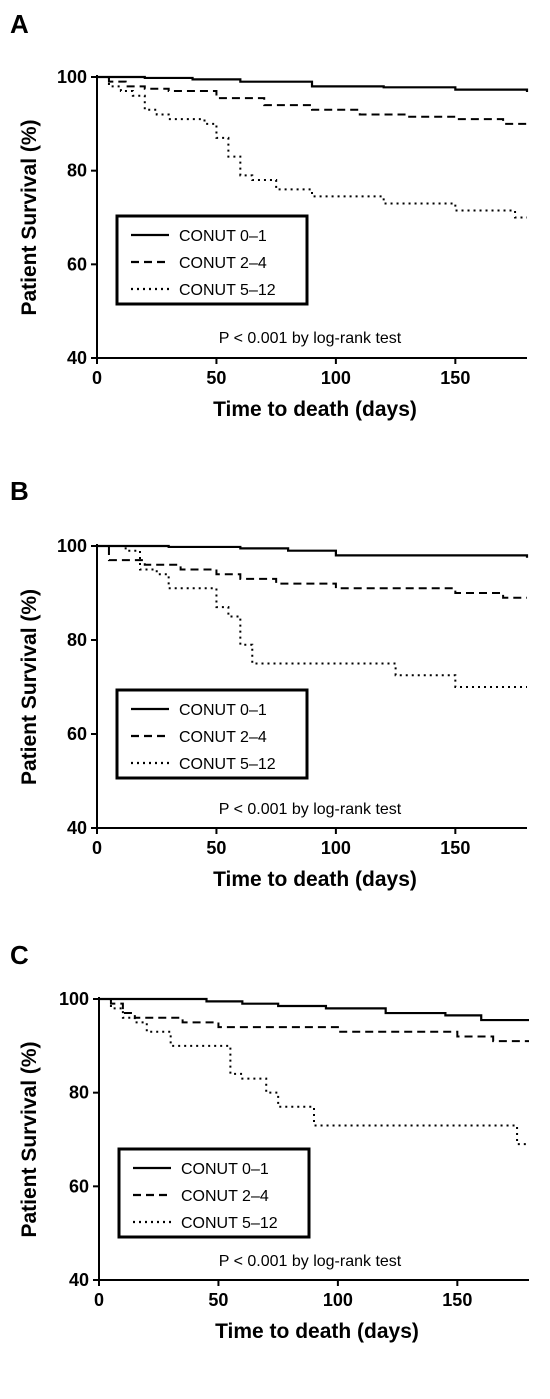  Describe the element at coordinates (19, 955) in the screenshot. I see `panel-label: C` at that location.